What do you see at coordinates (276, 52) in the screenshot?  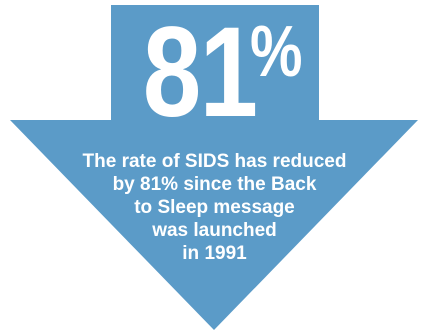 I see `headline-percent-sign: %` at bounding box center [276, 52].